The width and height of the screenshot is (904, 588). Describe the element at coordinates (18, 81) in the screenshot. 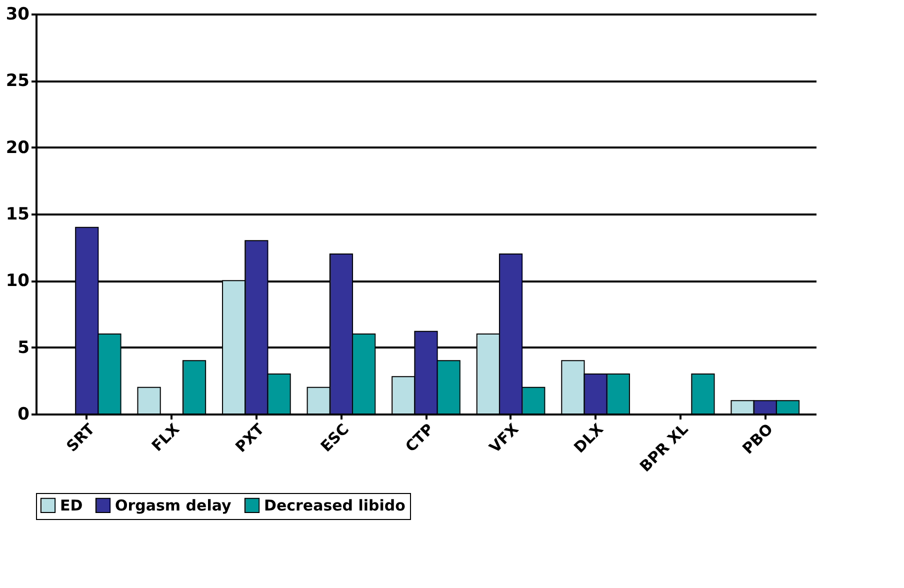

I see `y-tick-label: 25` at that location.